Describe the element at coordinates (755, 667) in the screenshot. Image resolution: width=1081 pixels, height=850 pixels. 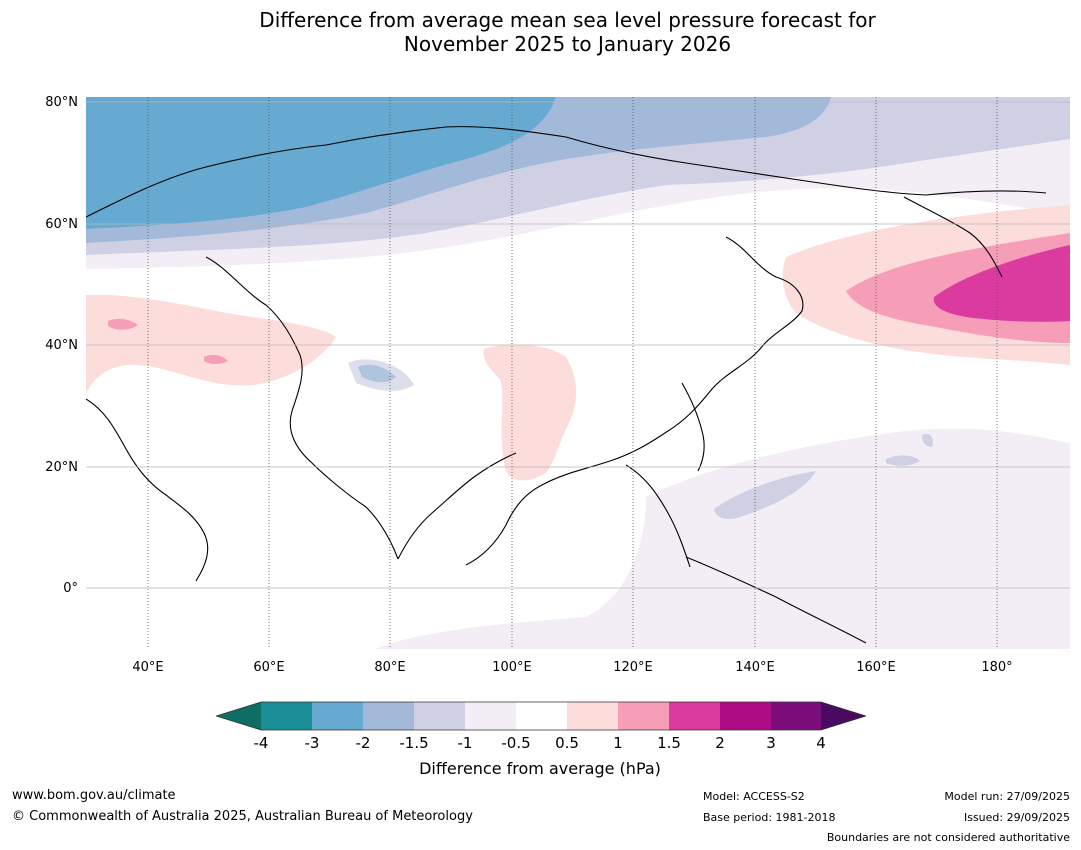
I see `lon-label-140e: 140°E` at that location.